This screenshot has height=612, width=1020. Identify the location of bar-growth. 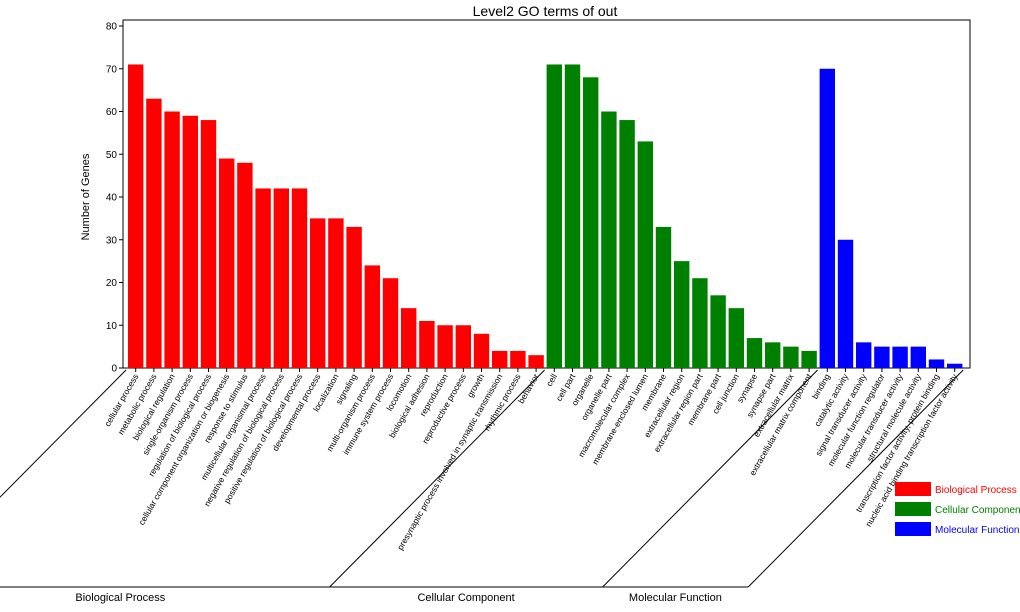
(481, 350).